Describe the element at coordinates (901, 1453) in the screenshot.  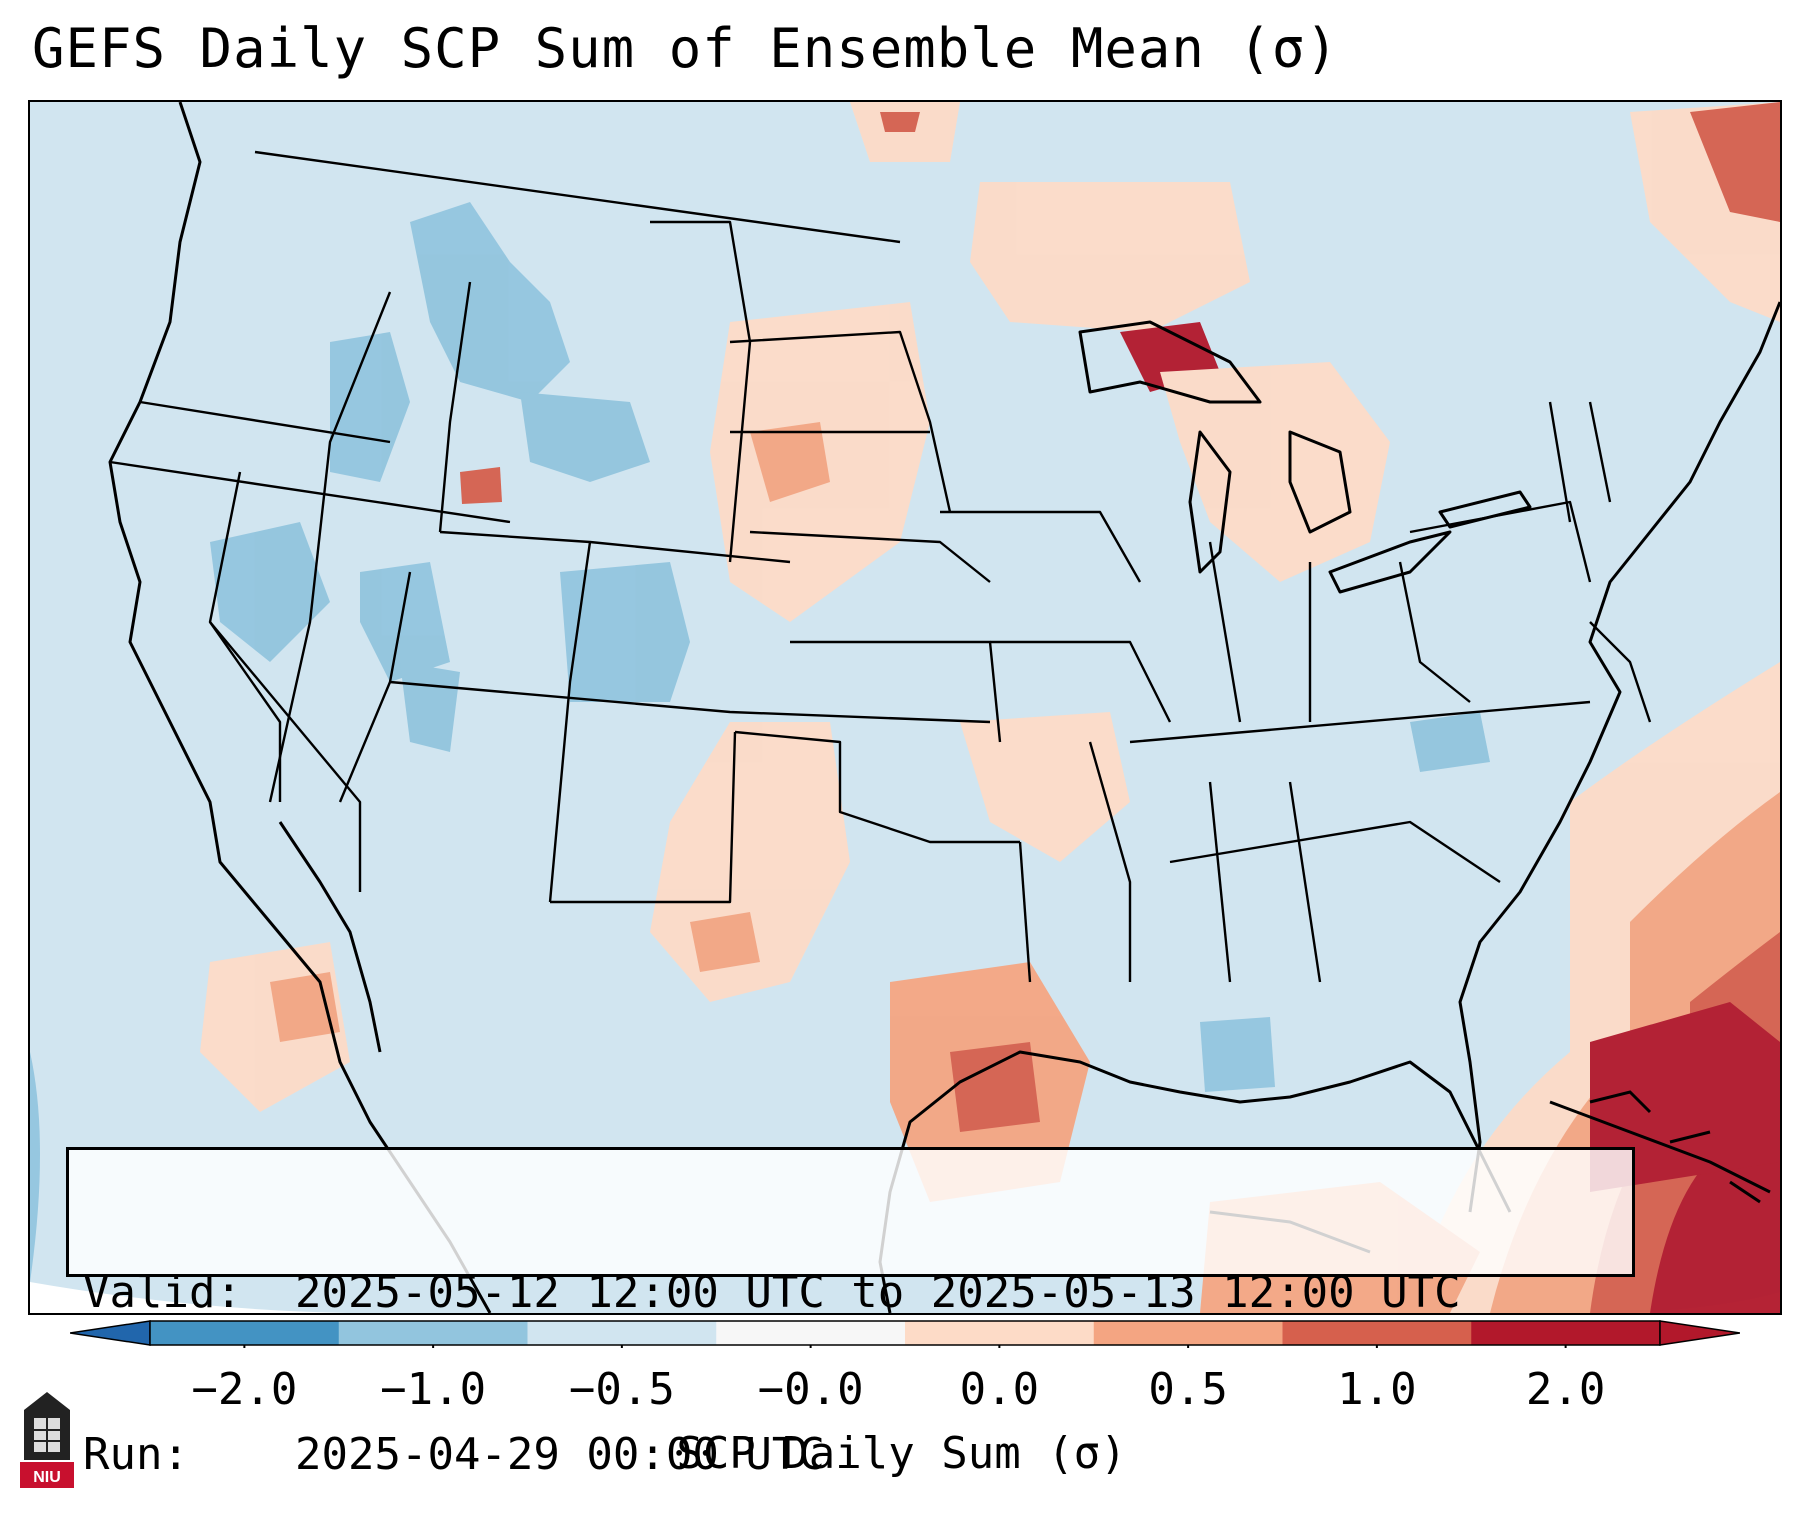
I see `colorbar-label: SCP Daily Sum (σ)` at that location.